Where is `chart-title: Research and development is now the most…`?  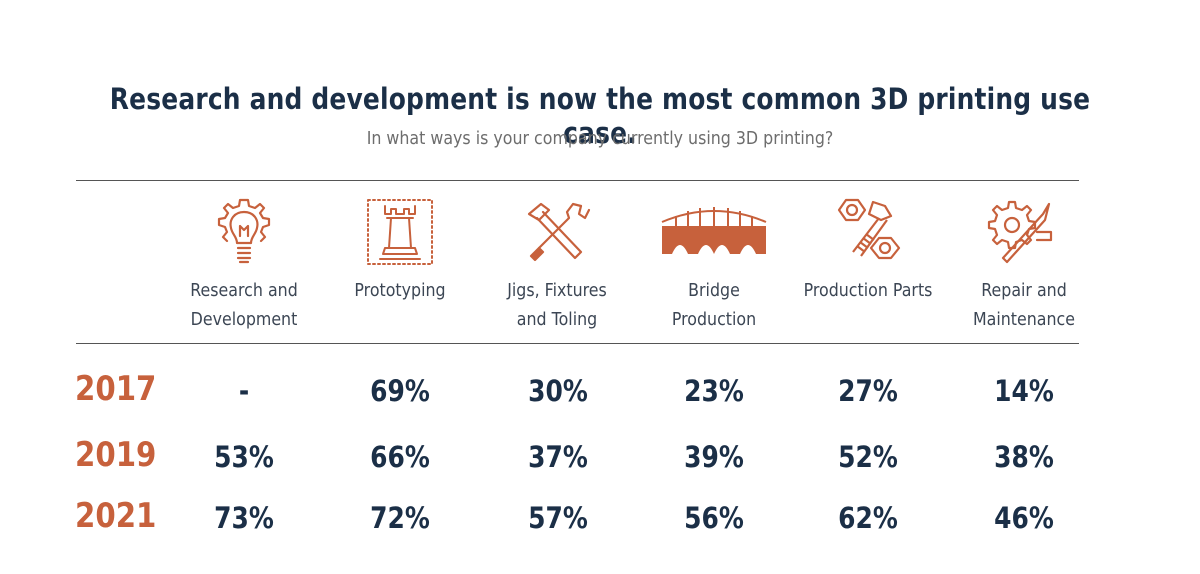
chart-title: Research and development is now the most… is located at coordinates (600, 116).